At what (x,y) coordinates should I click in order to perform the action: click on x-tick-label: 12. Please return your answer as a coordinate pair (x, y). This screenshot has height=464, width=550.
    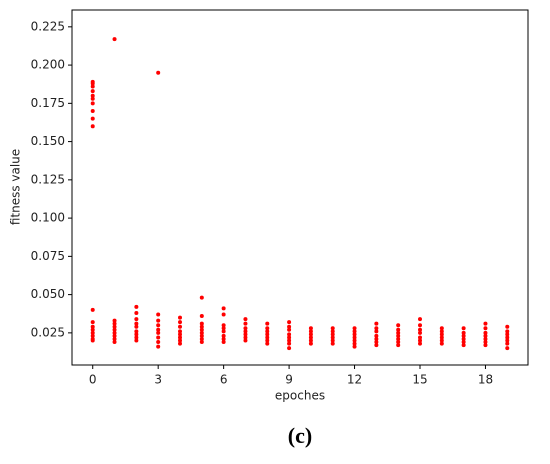
    Looking at the image, I should click on (354, 380).